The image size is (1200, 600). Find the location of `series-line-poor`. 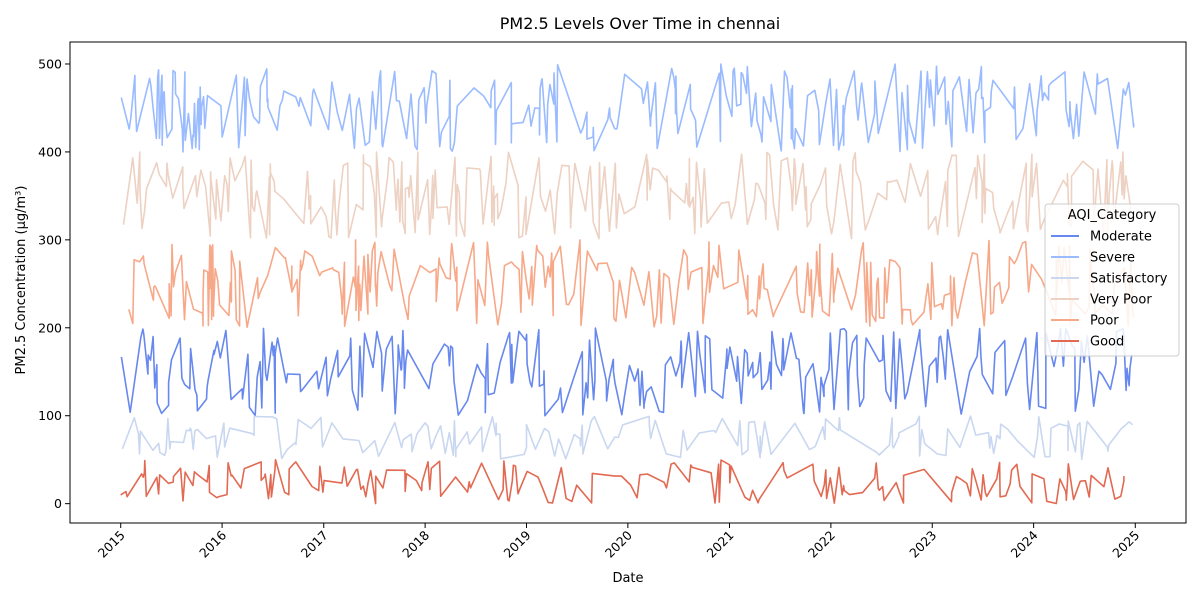

series-line-poor is located at coordinates (631, 283).